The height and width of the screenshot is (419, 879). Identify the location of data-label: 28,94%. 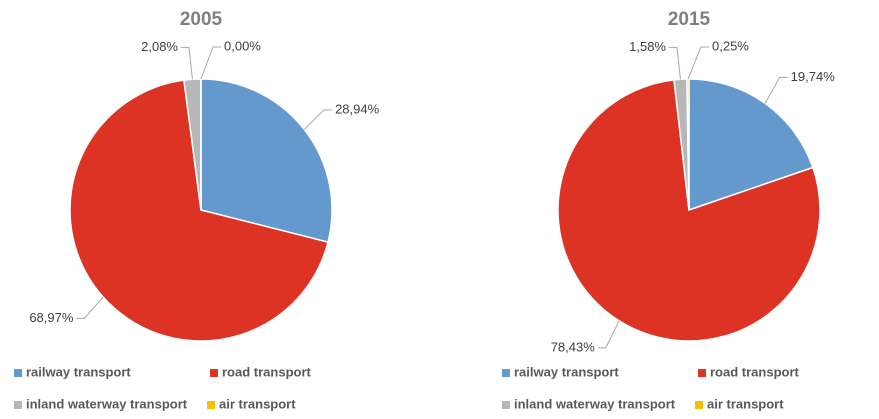
(357, 108).